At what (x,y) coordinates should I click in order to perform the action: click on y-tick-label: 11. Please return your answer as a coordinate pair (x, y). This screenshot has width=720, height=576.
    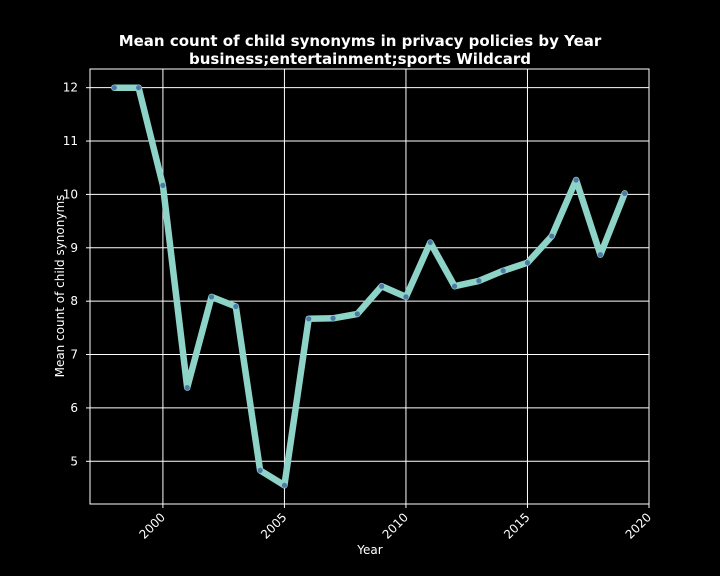
    Looking at the image, I should click on (70, 141).